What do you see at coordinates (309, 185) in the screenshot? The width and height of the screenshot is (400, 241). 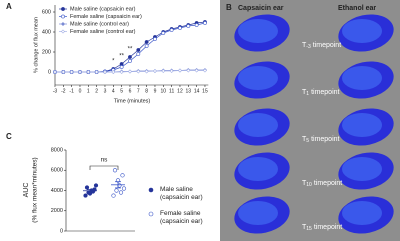 I see `timepoint-subscript: 10` at bounding box center [309, 185].